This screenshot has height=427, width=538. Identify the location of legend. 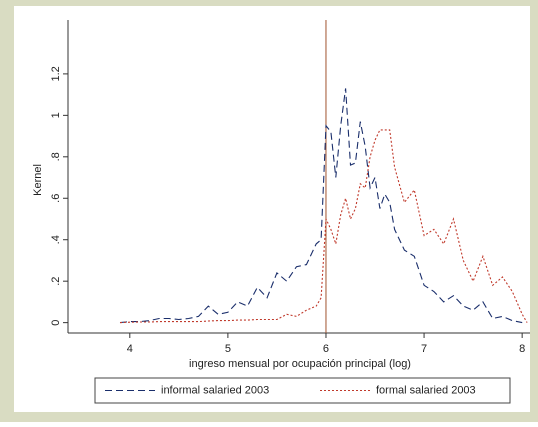
(302, 390).